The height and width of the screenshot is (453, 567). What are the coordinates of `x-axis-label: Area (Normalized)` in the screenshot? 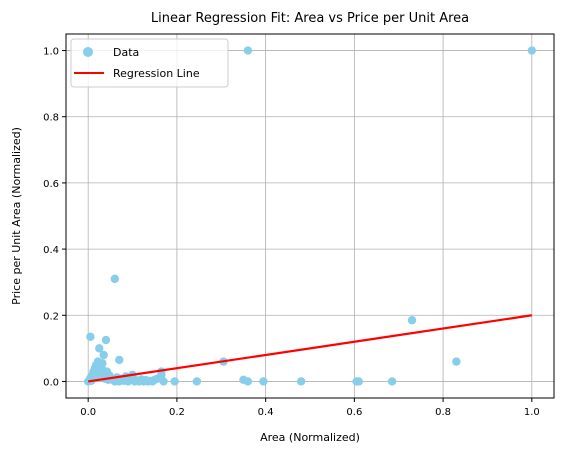 It's located at (310, 437).